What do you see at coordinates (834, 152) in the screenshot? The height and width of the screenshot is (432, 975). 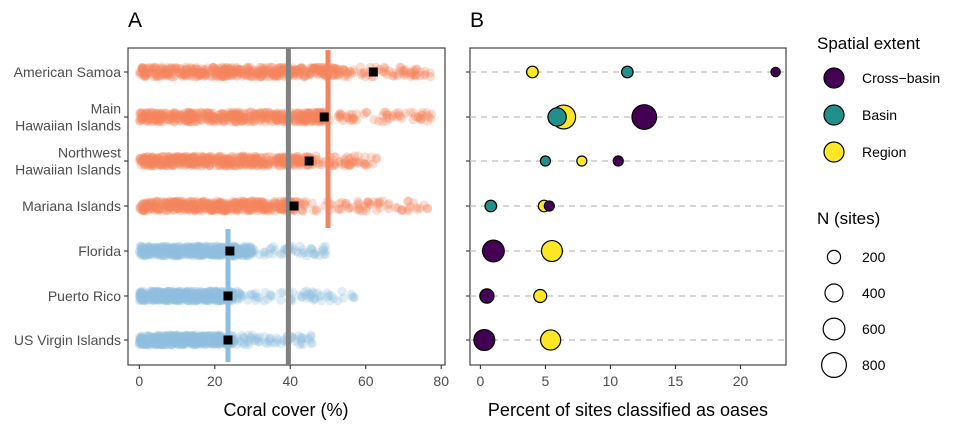 I see `legend-swatch-region` at bounding box center [834, 152].